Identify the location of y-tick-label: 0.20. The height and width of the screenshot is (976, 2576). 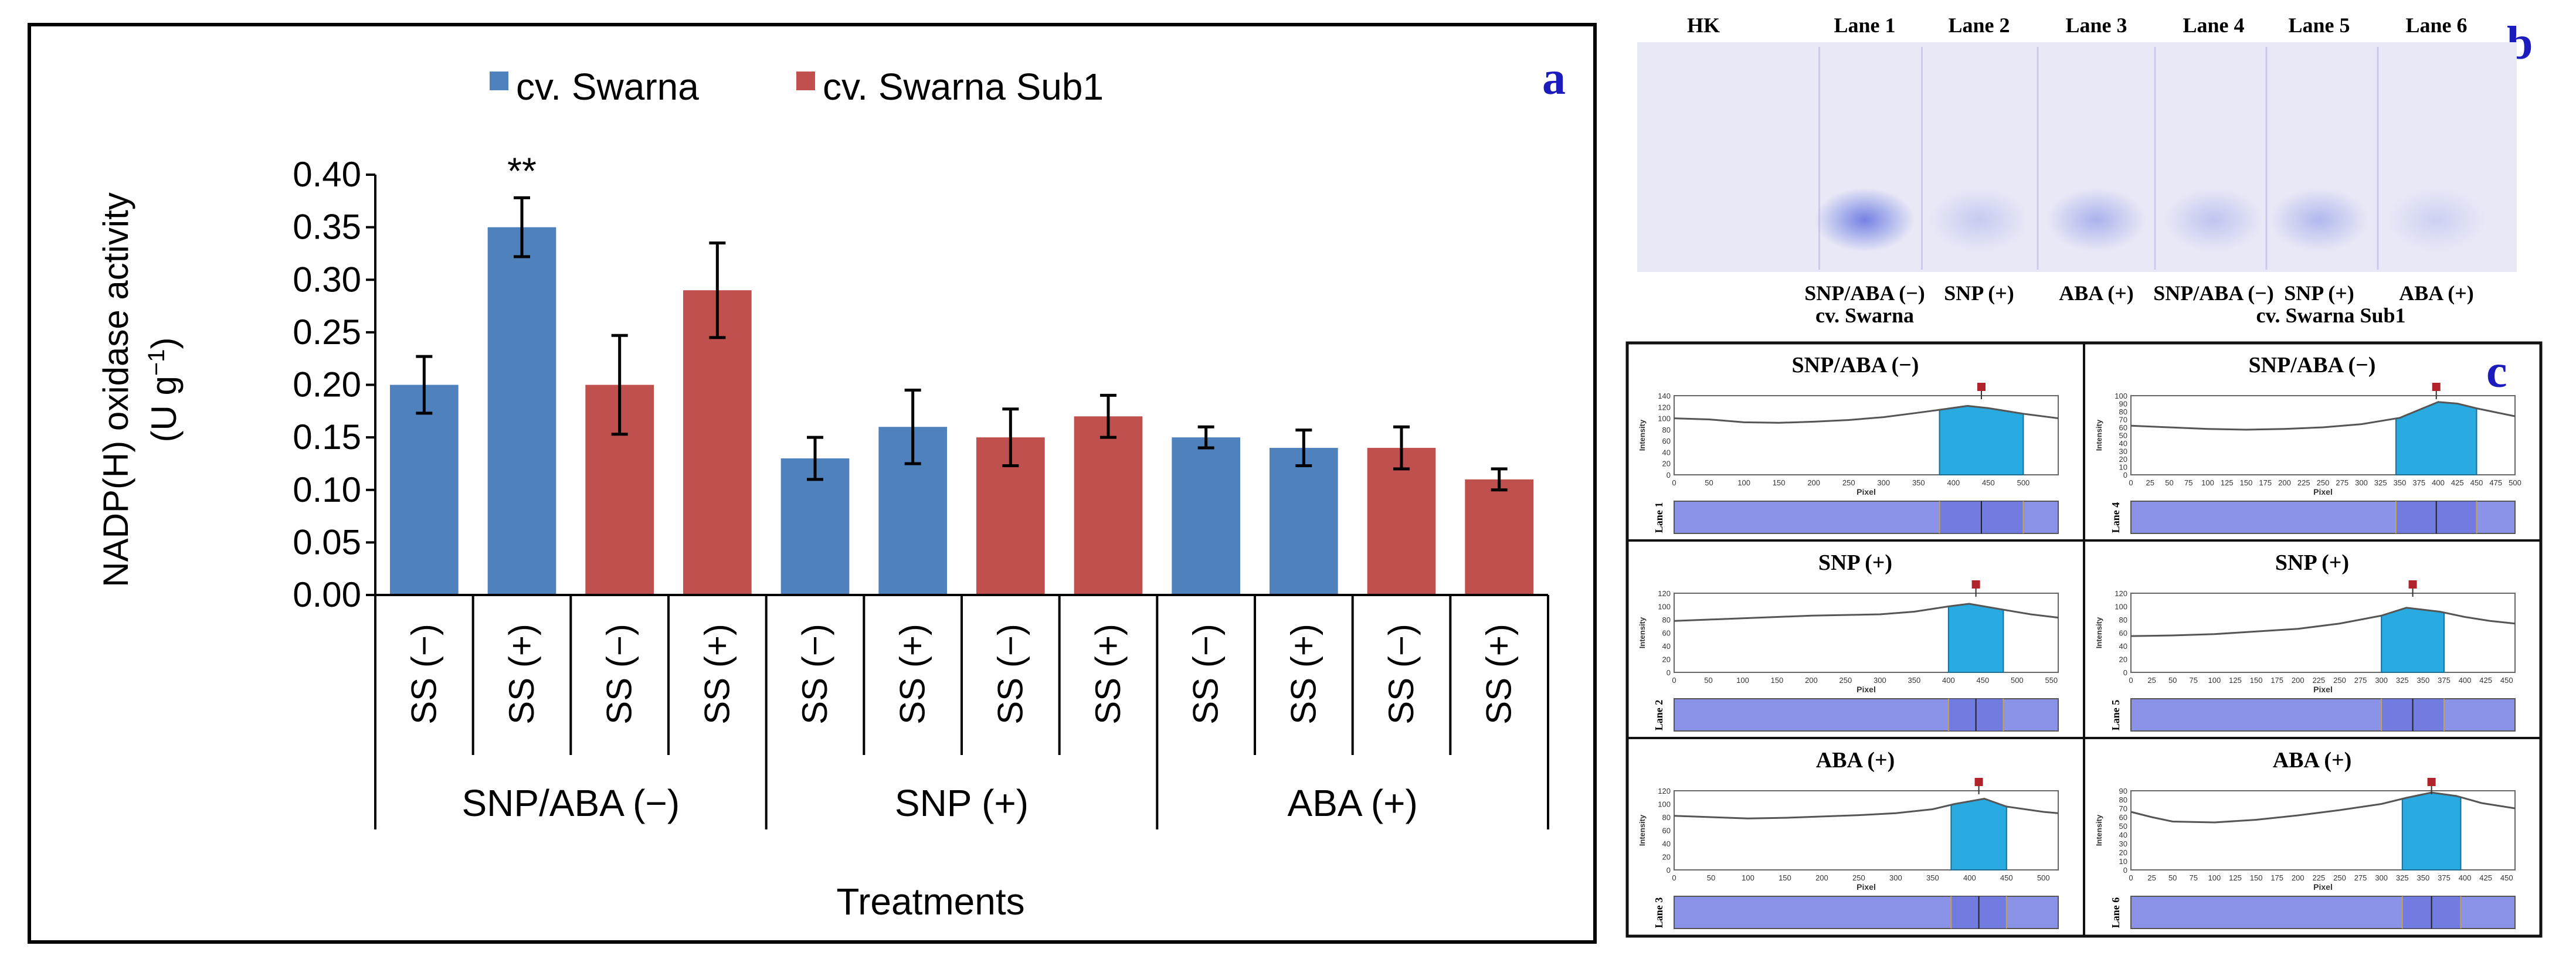
(327, 385).